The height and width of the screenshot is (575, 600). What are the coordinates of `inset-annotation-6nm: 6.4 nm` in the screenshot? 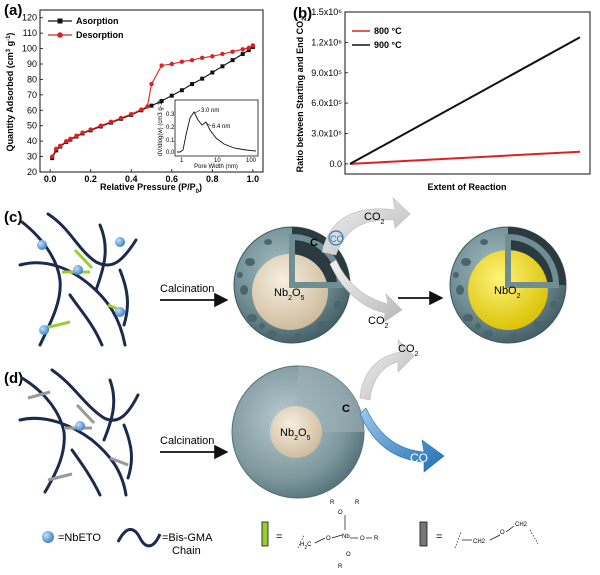 It's located at (221, 127).